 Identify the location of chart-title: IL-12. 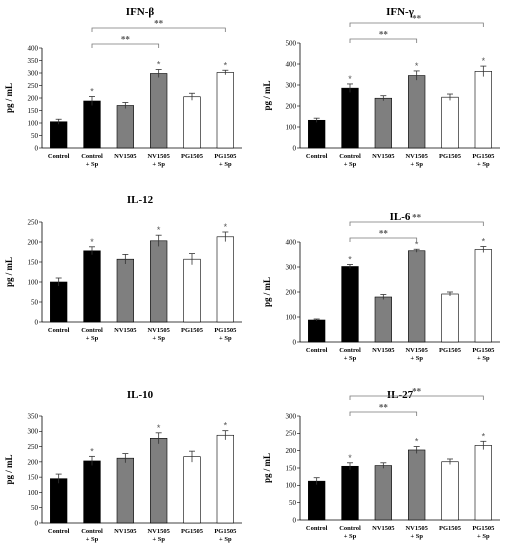
(140, 200).